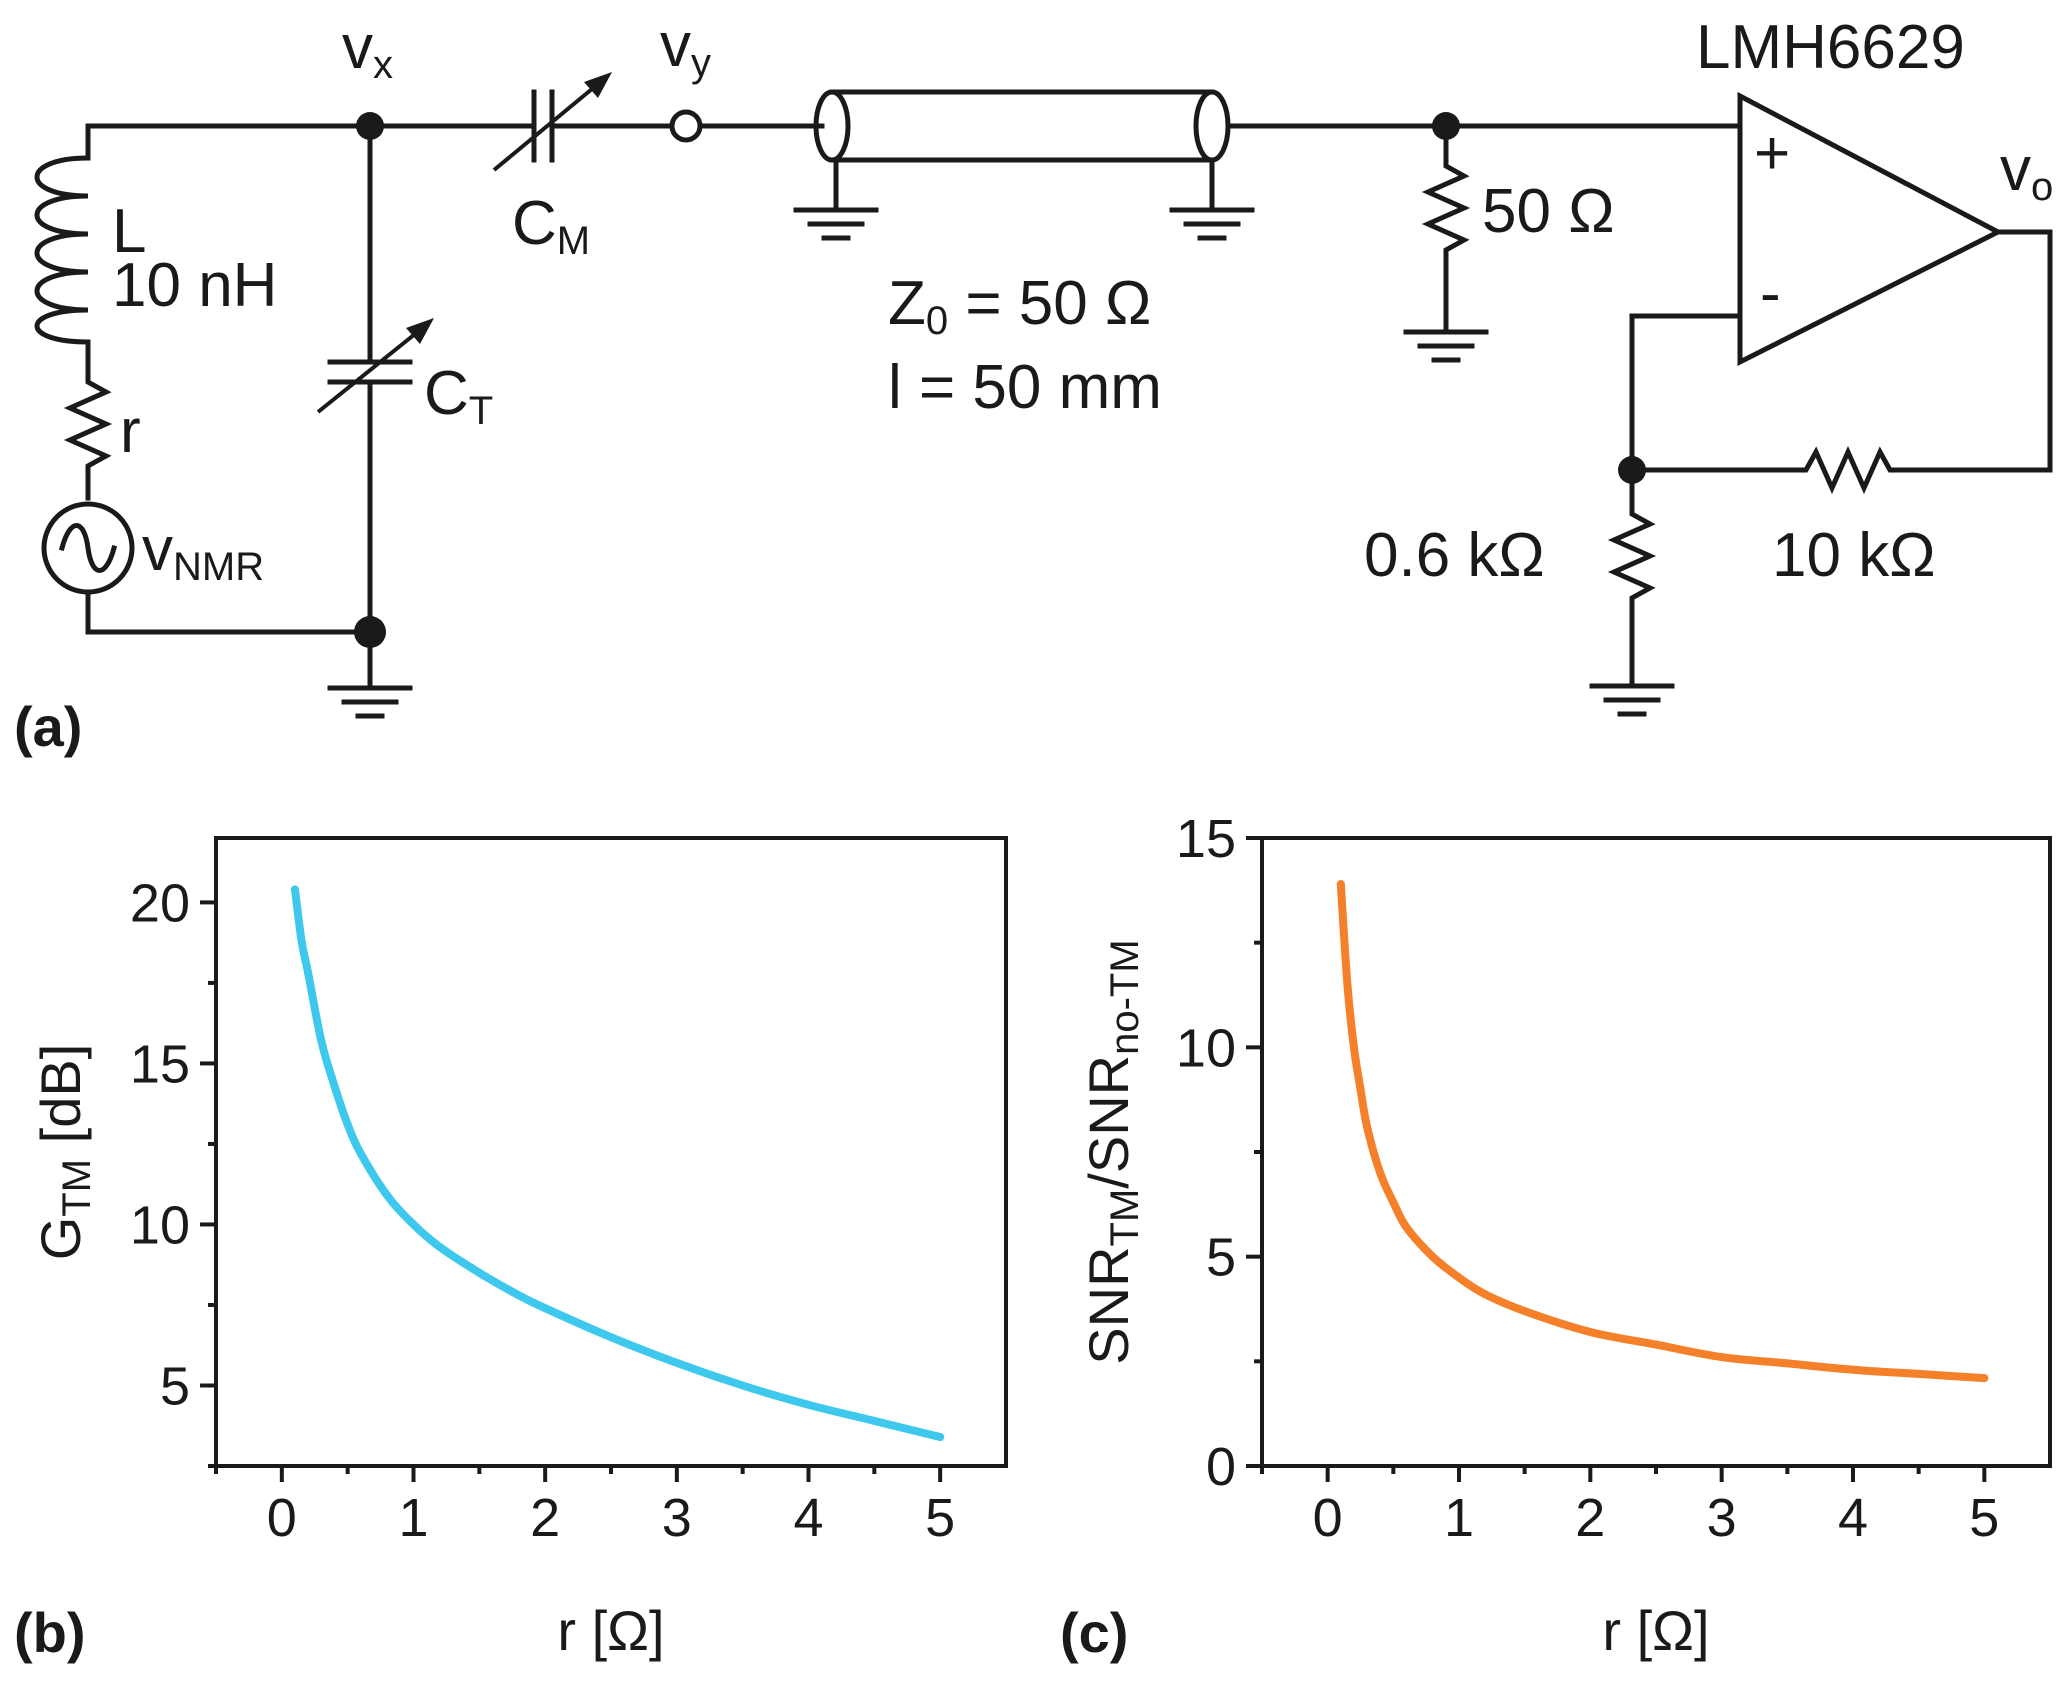 Image resolution: width=2067 pixels, height=1684 pixels. Describe the element at coordinates (1459, 1518) in the screenshot. I see `chart-c-x-tick-label: 1` at that location.